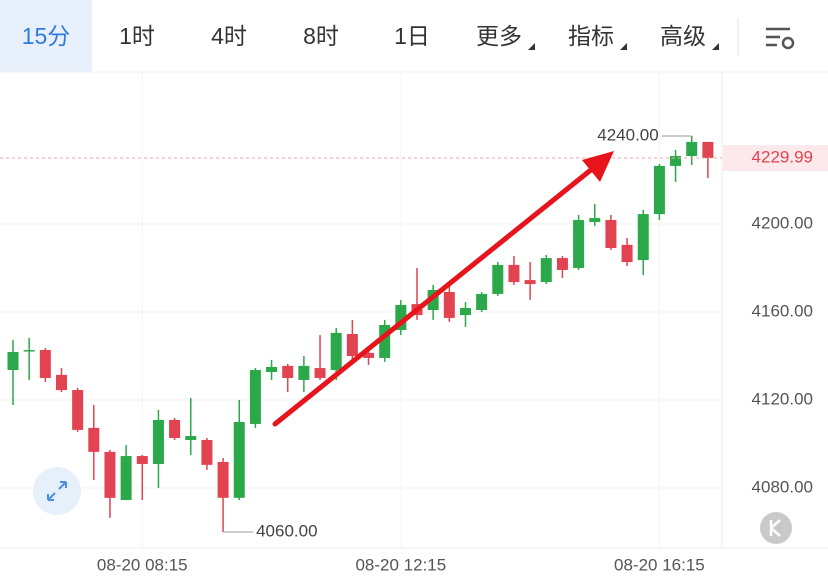 This screenshot has width=828, height=584. What do you see at coordinates (782, 398) in the screenshot?
I see `y-tick-label: 4120.00` at bounding box center [782, 398].